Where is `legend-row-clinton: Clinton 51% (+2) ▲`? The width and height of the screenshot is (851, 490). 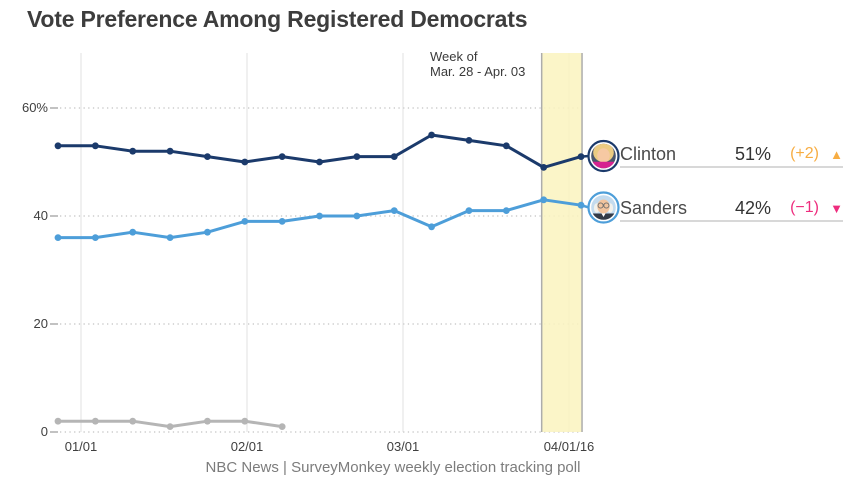
legend-row-clinton: Clinton 51% (+2) ▲ is located at coordinates (731, 155).